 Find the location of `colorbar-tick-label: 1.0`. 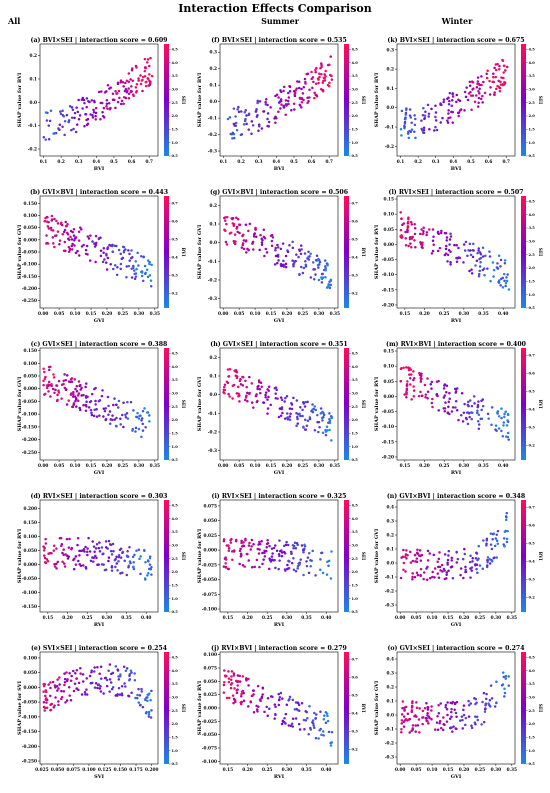

colorbar-tick-label: 1.0 is located at coordinates (532, 751).